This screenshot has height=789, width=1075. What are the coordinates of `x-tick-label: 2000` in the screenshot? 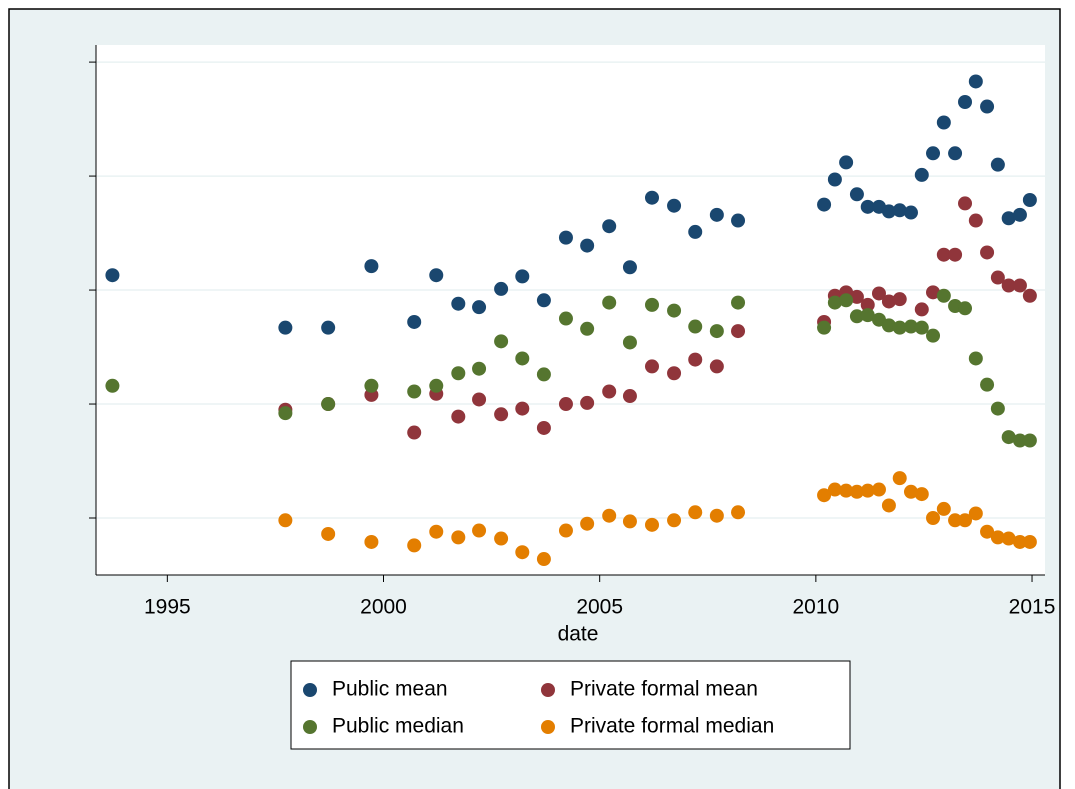 It's located at (383, 607).